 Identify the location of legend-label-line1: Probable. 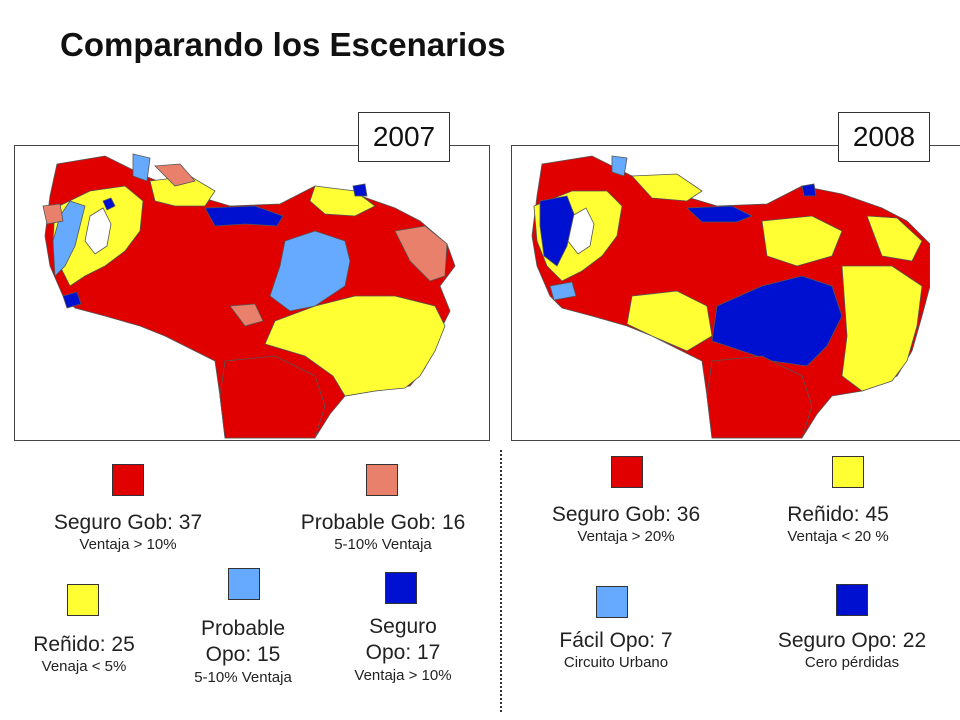
(243, 628).